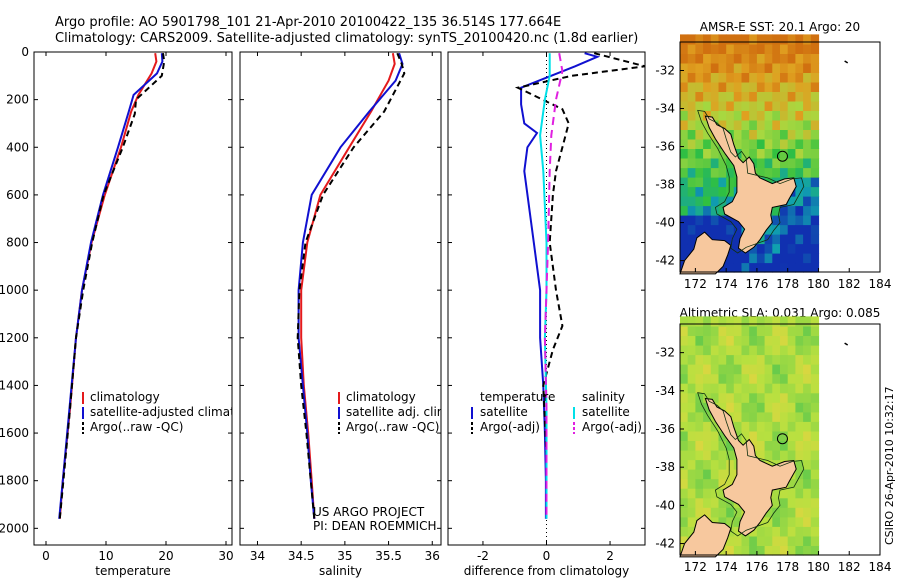 The image size is (900, 580). What do you see at coordinates (399, 412) in the screenshot?
I see `legend-label: satellite adj. clim.` at bounding box center [399, 412].